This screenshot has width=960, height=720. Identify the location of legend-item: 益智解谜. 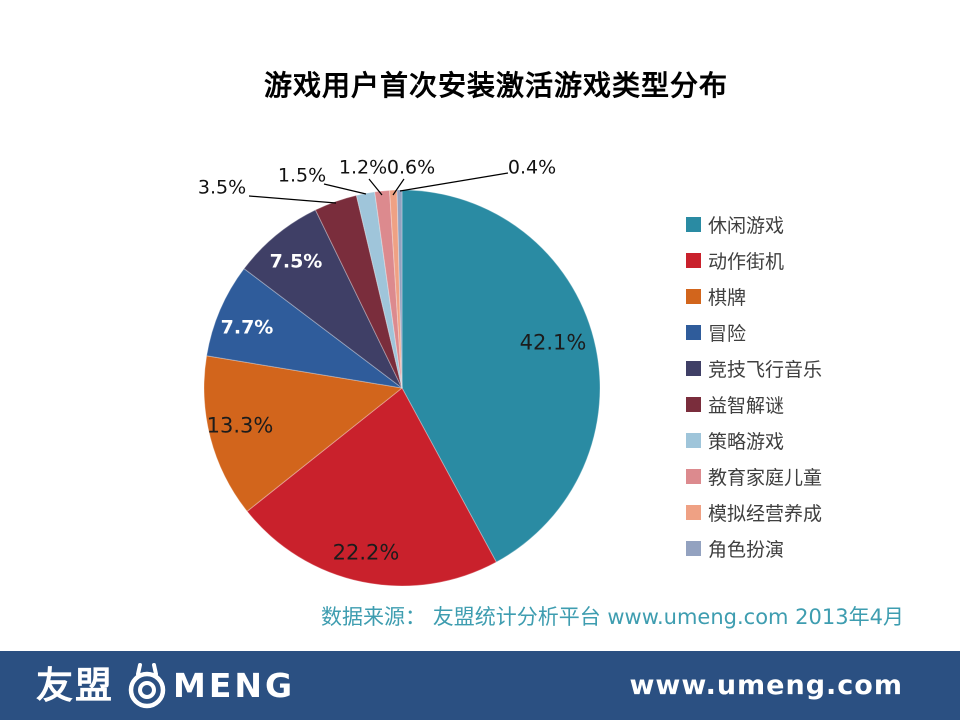
(754, 404).